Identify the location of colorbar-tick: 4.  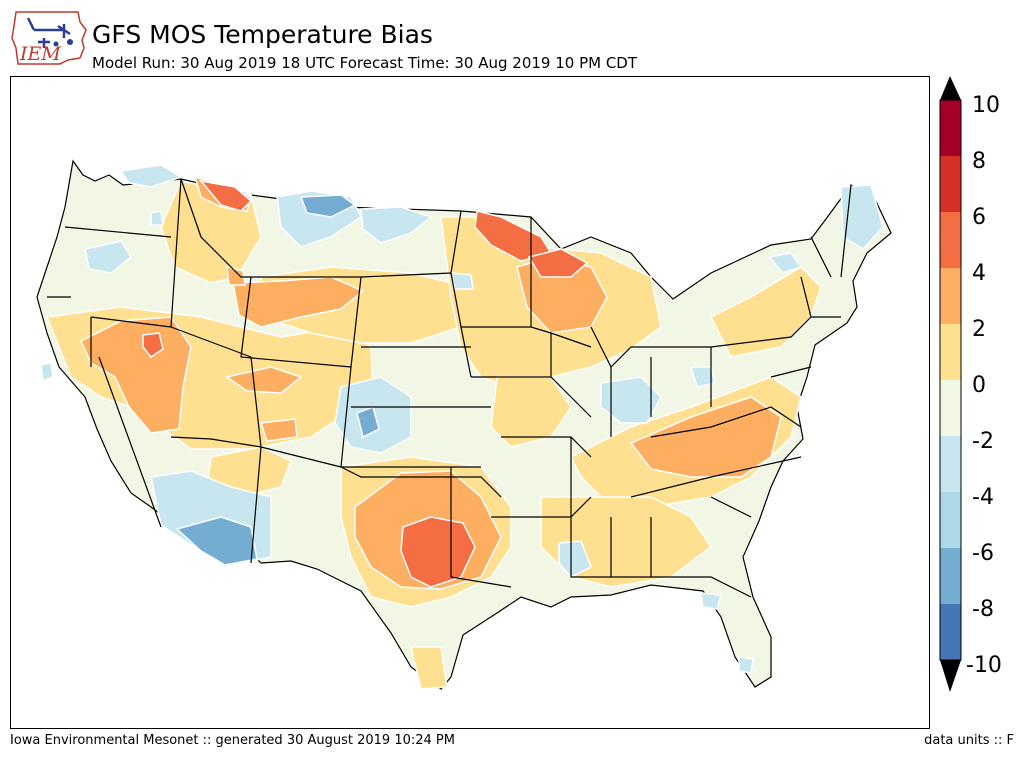
(979, 273).